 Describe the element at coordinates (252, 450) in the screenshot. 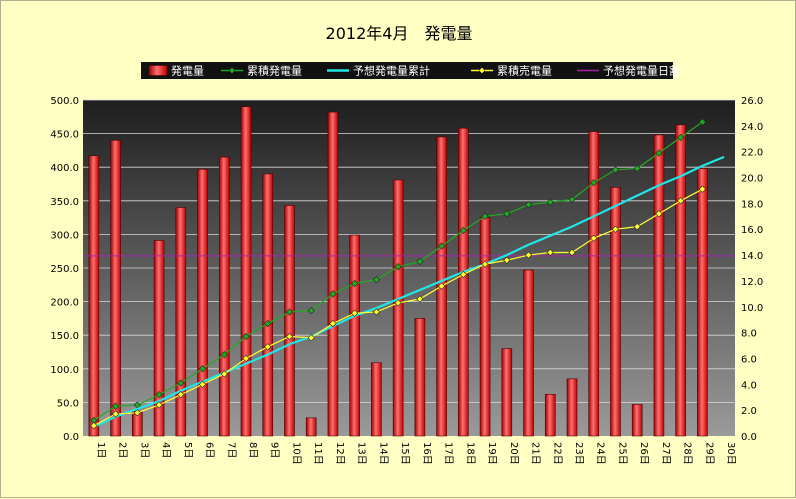

I see `x-tick-label: 8日` at that location.